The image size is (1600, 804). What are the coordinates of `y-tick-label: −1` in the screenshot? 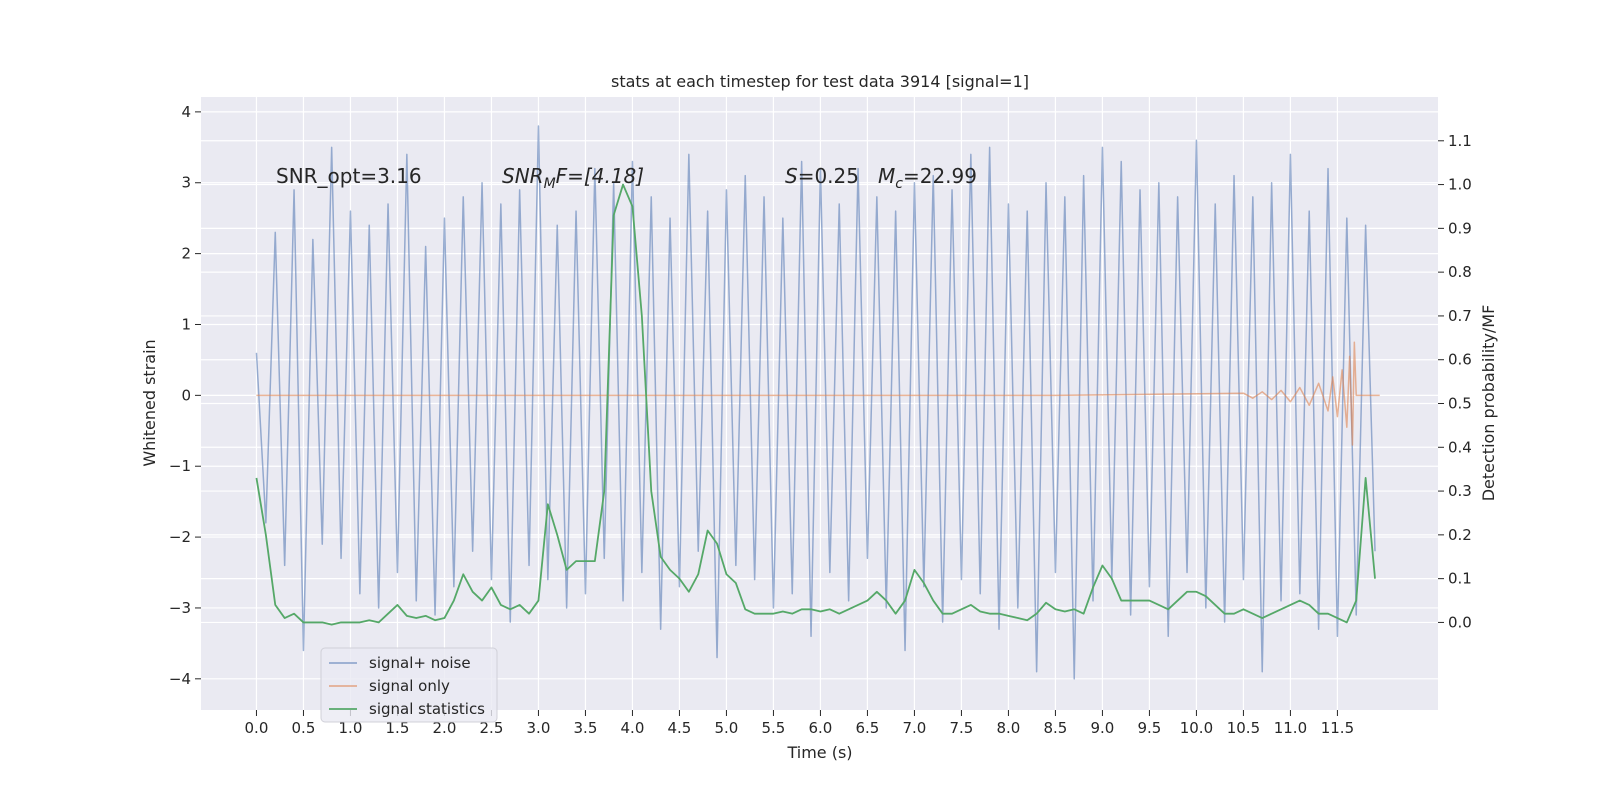 It's located at (180, 466).